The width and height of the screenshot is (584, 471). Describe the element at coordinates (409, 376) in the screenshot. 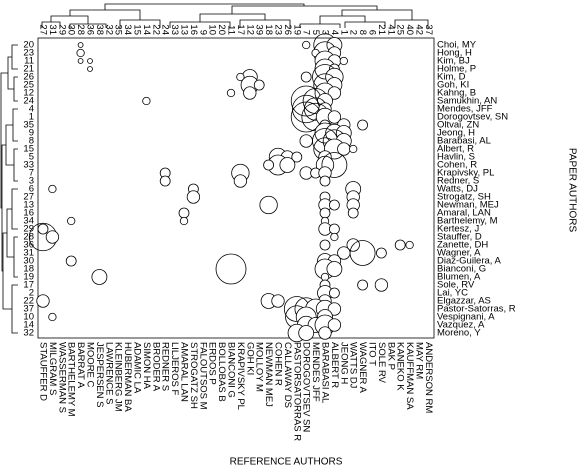

I see `column-label: KAUFFMAN SA` at that location.